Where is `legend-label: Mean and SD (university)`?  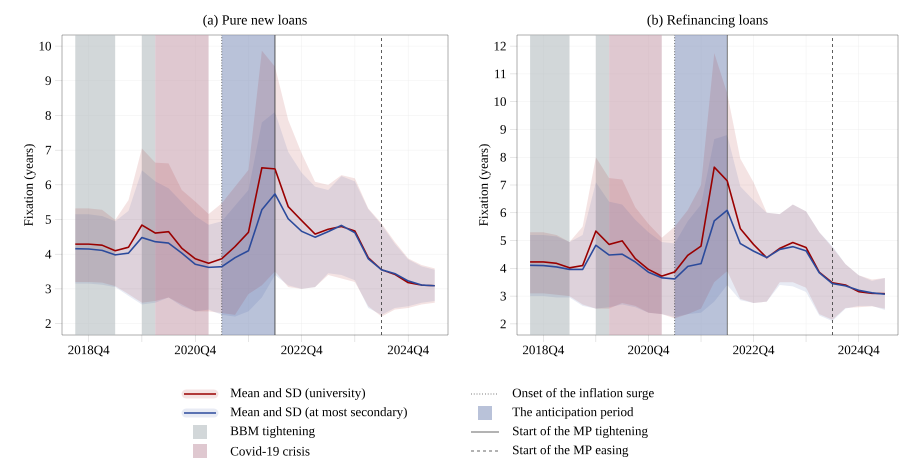 legend-label: Mean and SD (university) is located at coordinates (298, 394).